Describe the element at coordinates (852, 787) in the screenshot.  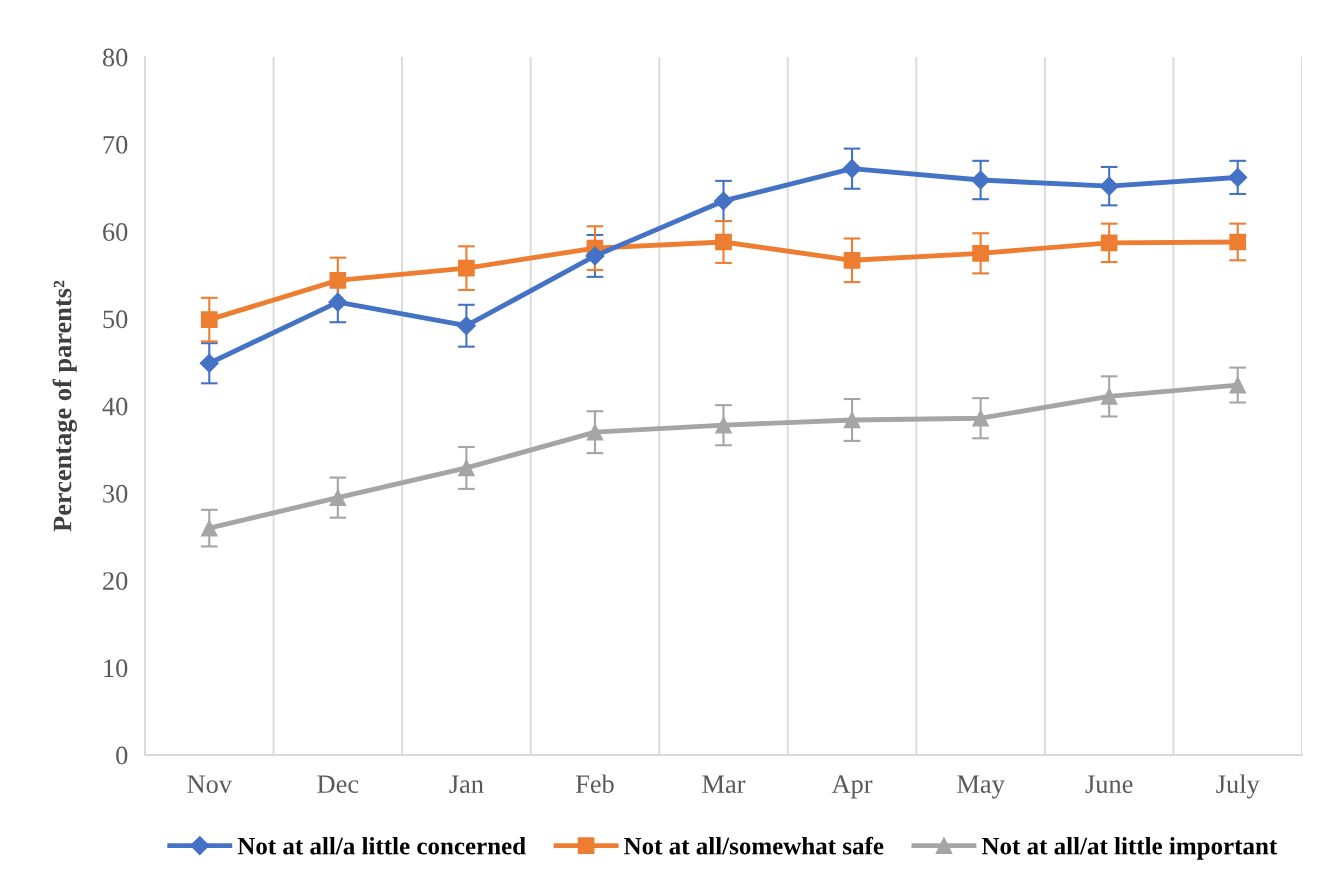
I see `x-tick-label: Apr` at that location.